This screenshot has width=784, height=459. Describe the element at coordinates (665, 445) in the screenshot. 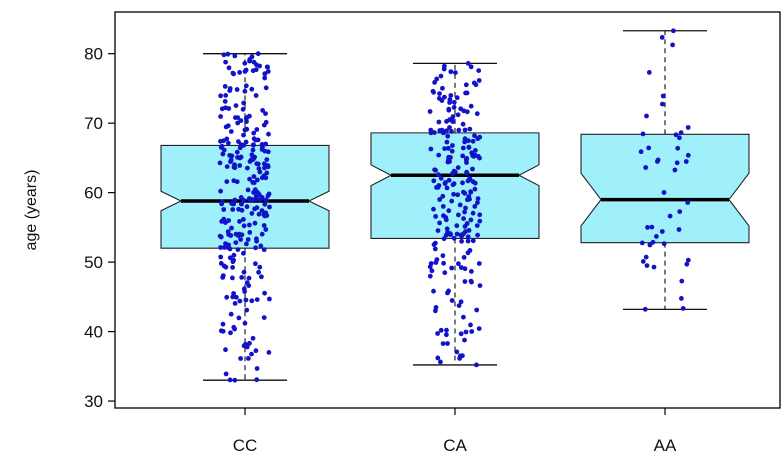

I see `x-tick-label: AA` at that location.